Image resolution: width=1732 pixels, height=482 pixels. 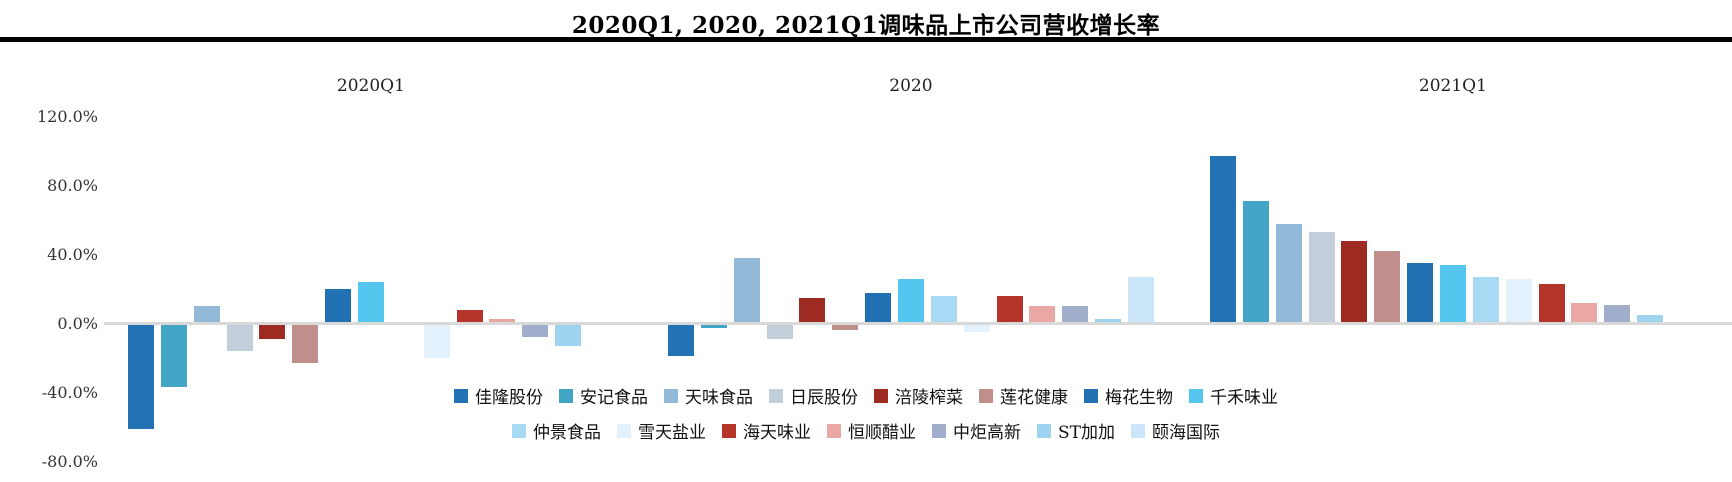 I want to click on y-axis-tick-label: 80.0%, so click(x=72, y=185).